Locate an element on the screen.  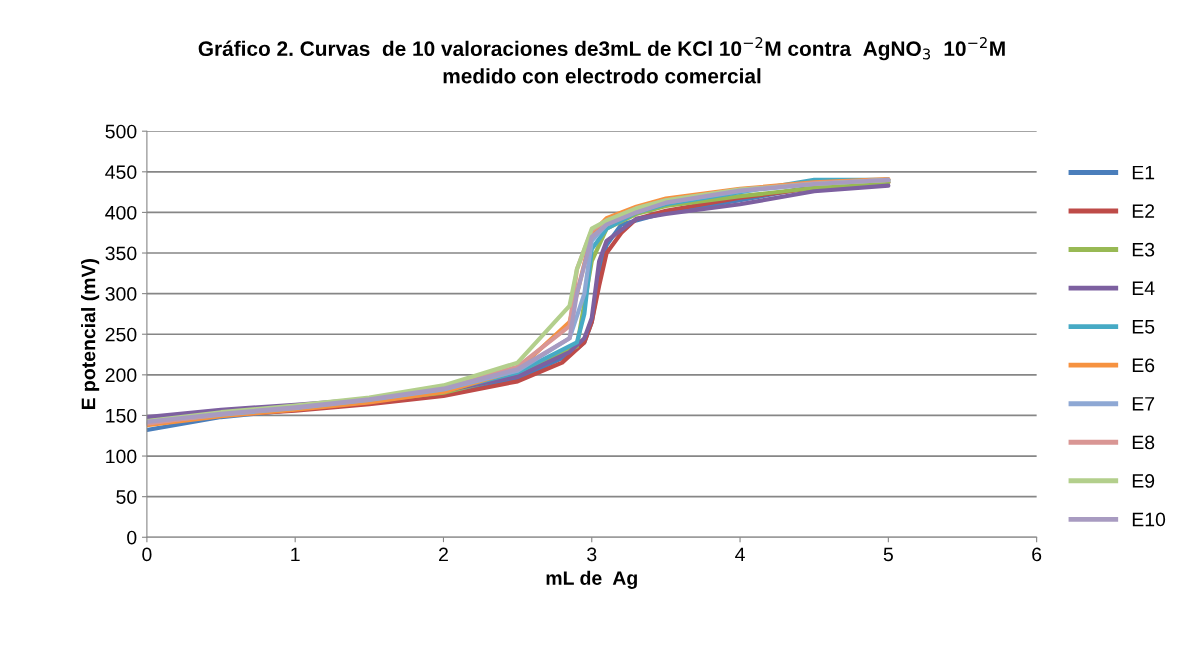
legend-label: E1 is located at coordinates (1143, 172).